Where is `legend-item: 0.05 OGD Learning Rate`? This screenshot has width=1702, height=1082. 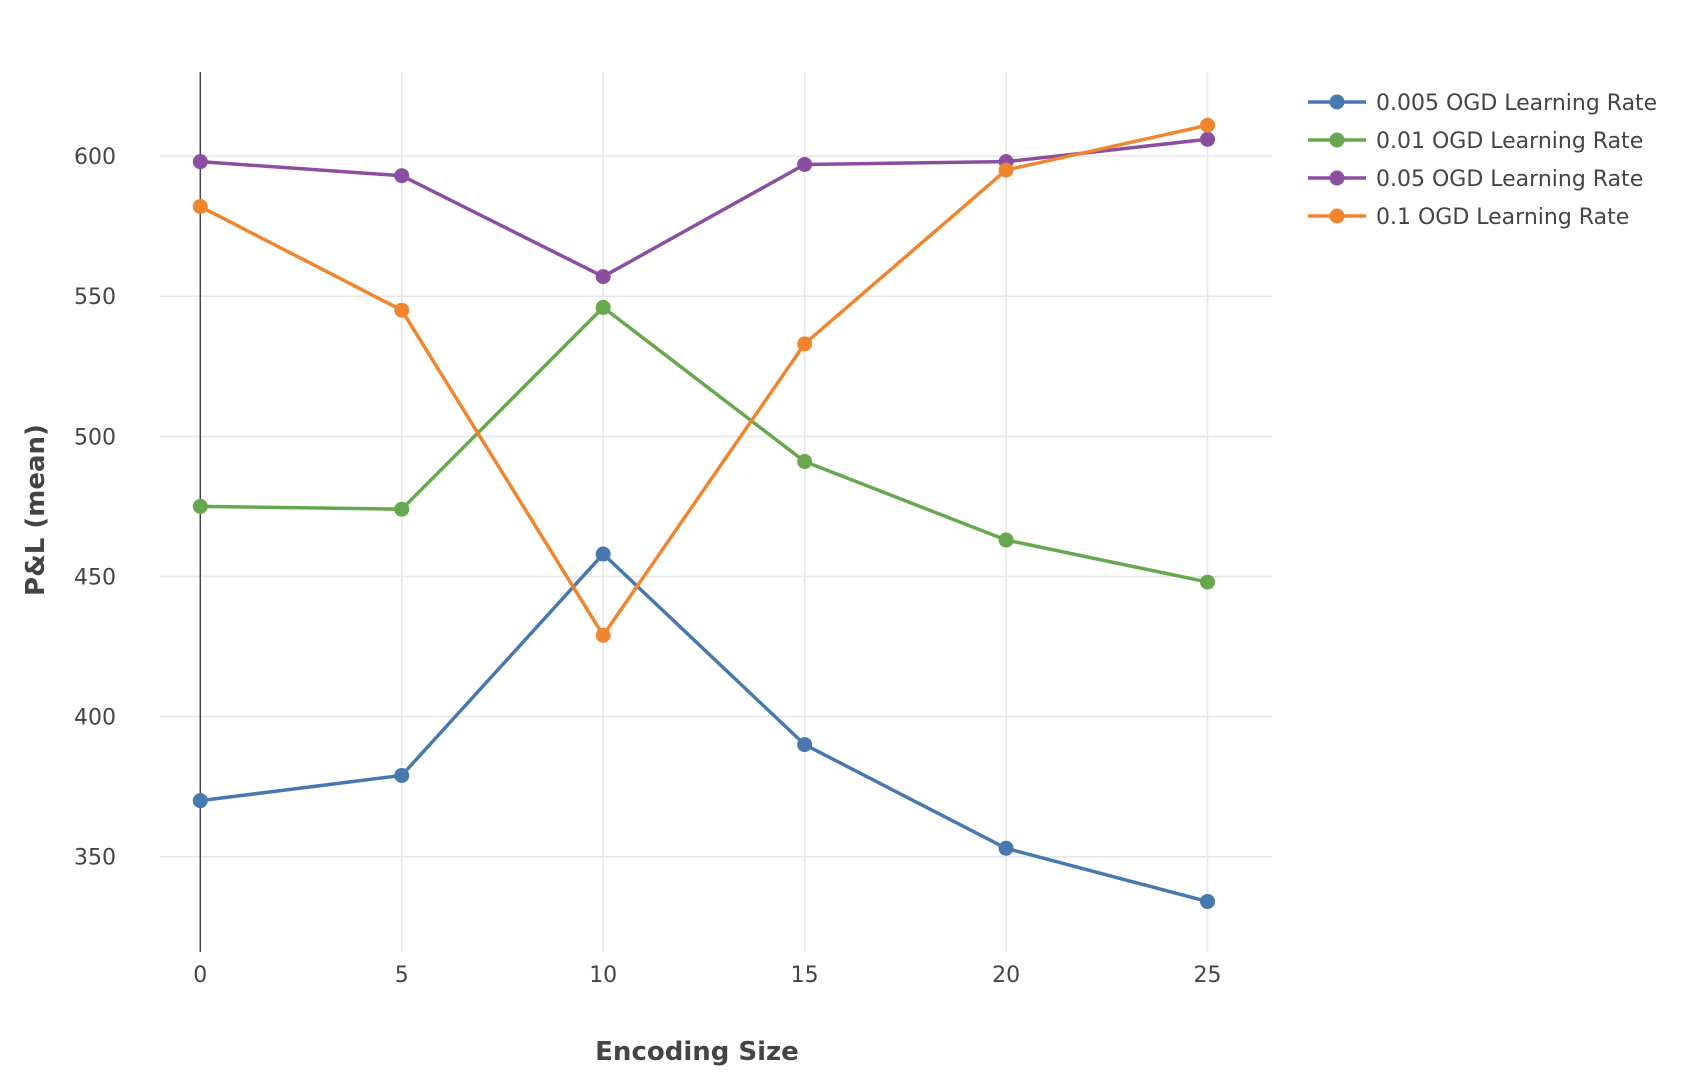 legend-item: 0.05 OGD Learning Rate is located at coordinates (1475, 179).